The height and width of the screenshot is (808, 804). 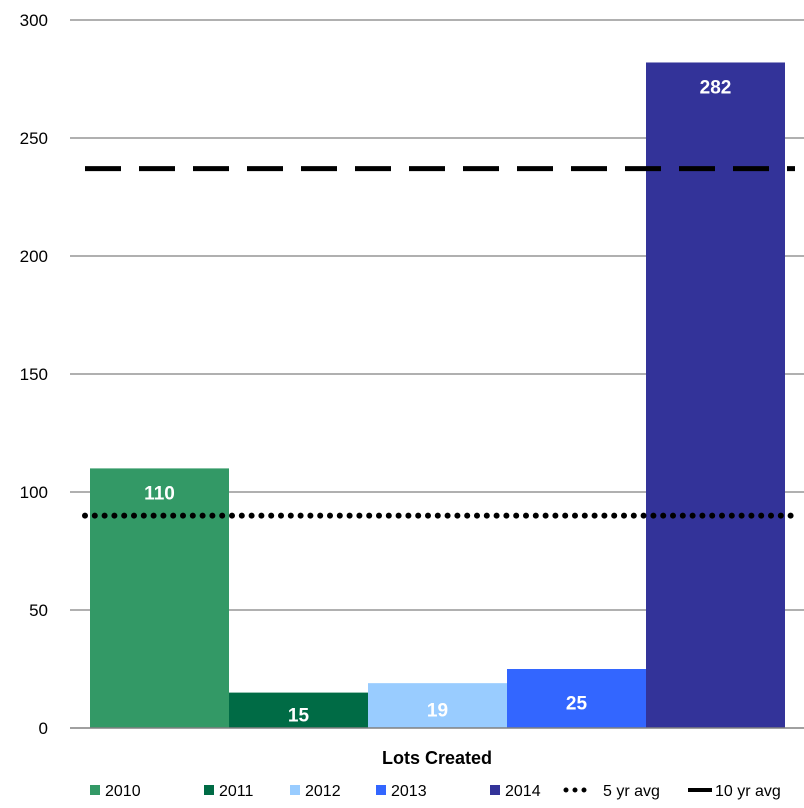 I want to click on y-tick-label: 150, so click(x=34, y=374).